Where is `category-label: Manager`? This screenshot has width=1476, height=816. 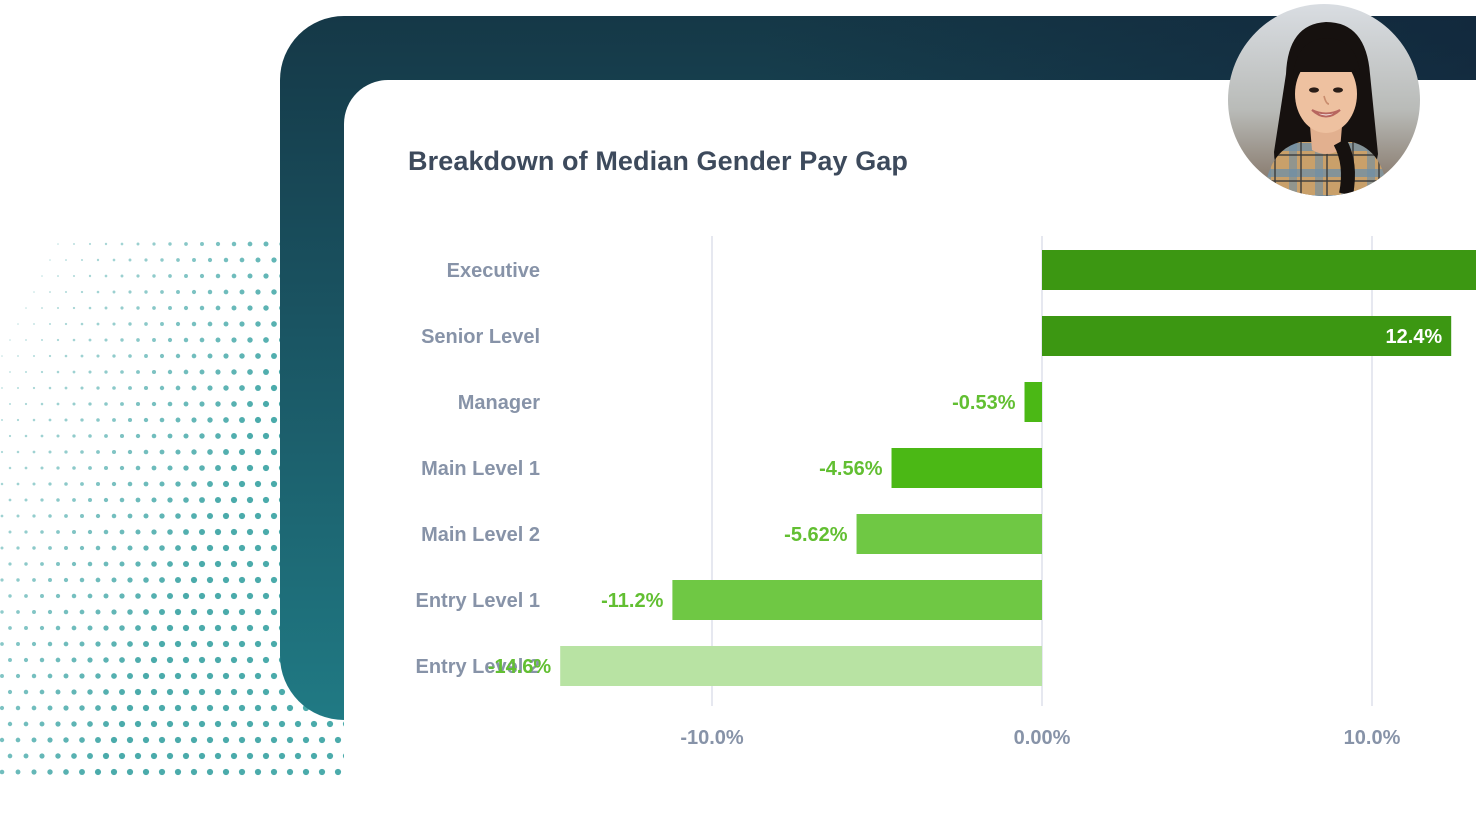 category-label: Manager is located at coordinates (499, 403).